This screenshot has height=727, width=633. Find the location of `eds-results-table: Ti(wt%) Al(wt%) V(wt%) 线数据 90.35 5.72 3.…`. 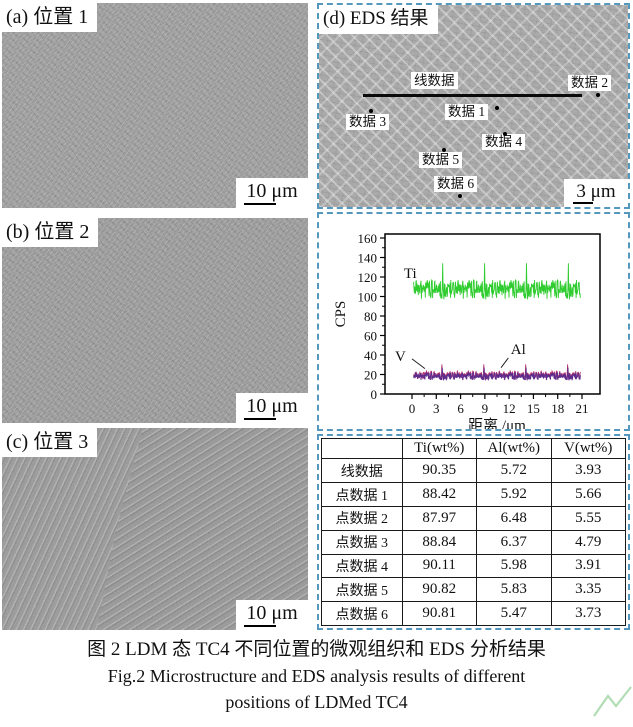

eds-results-table: Ti(wt%) Al(wt%) V(wt%) 线数据 90.35 5.72 3.… is located at coordinates (474, 531).